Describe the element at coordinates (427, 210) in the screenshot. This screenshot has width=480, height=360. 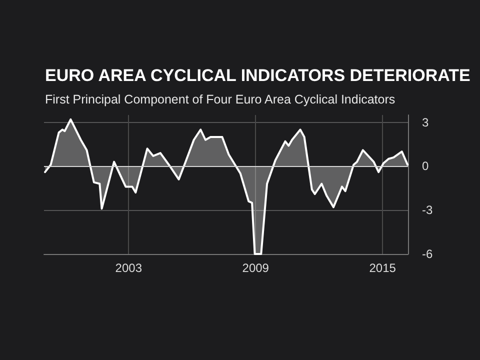
I see `y-tick-label: -3` at that location.